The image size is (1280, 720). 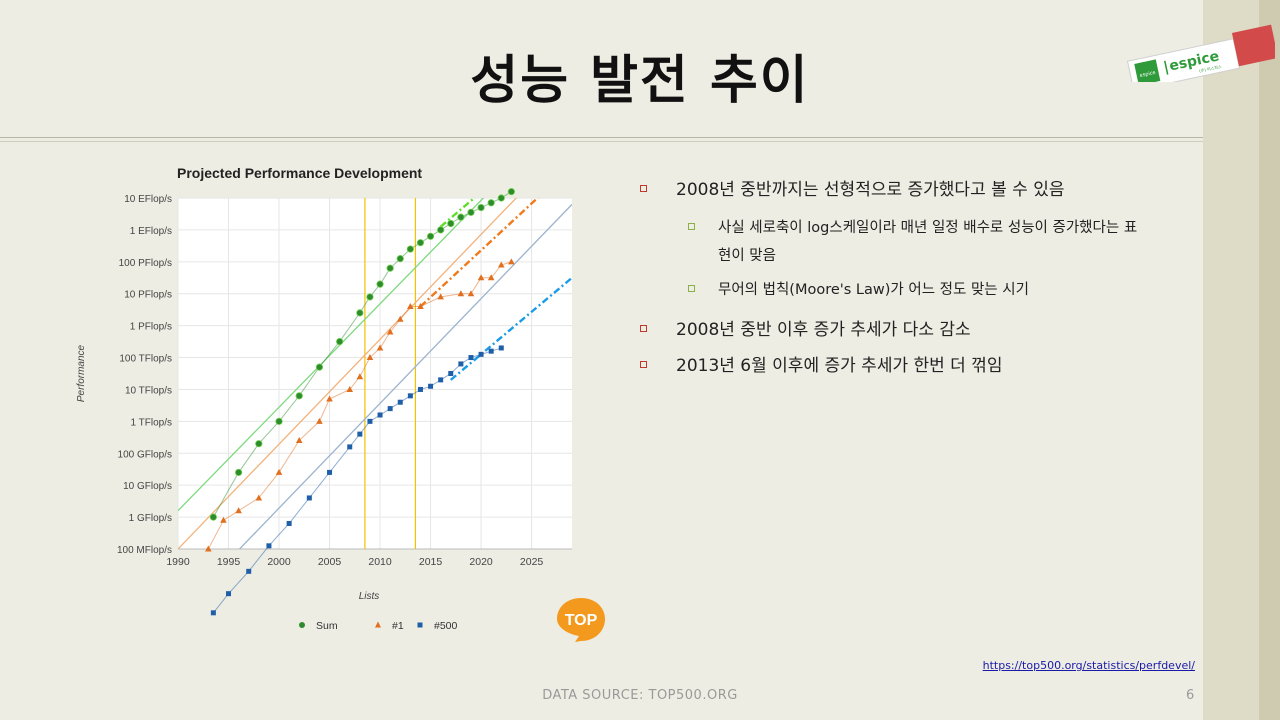 What do you see at coordinates (145, 359) in the screenshot?
I see `y-tick-label: 100 TFlop/s` at bounding box center [145, 359].